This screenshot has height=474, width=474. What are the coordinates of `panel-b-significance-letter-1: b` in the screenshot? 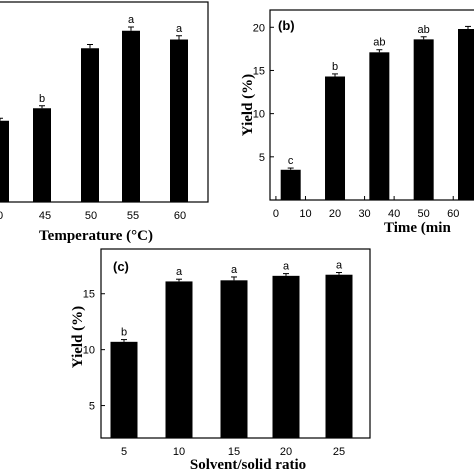 It's located at (335, 67).